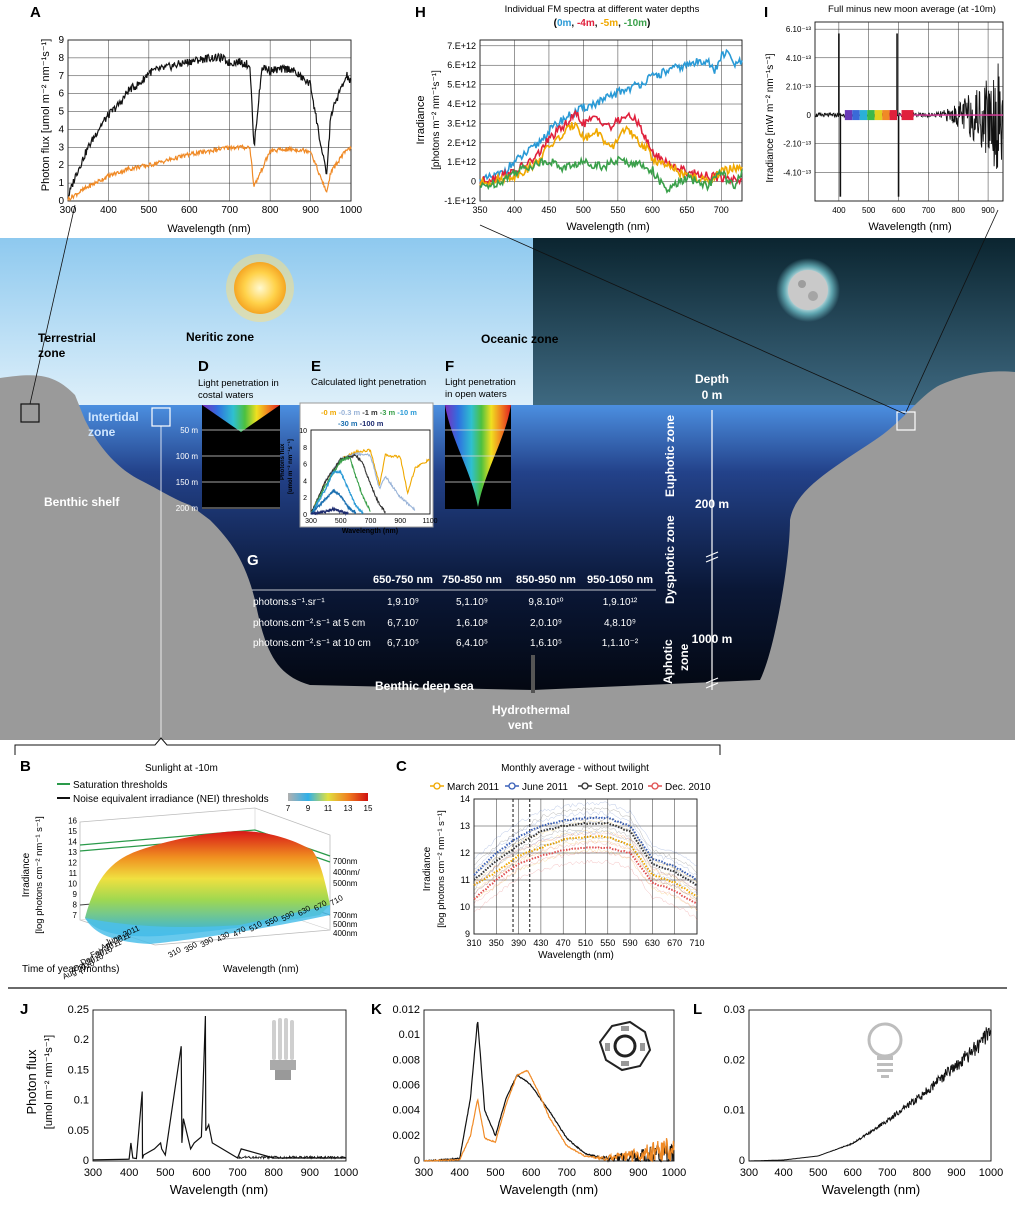  I want to click on table-row-label: photons.cm⁻².s⁻¹ at 10 cm, so click(312, 643).